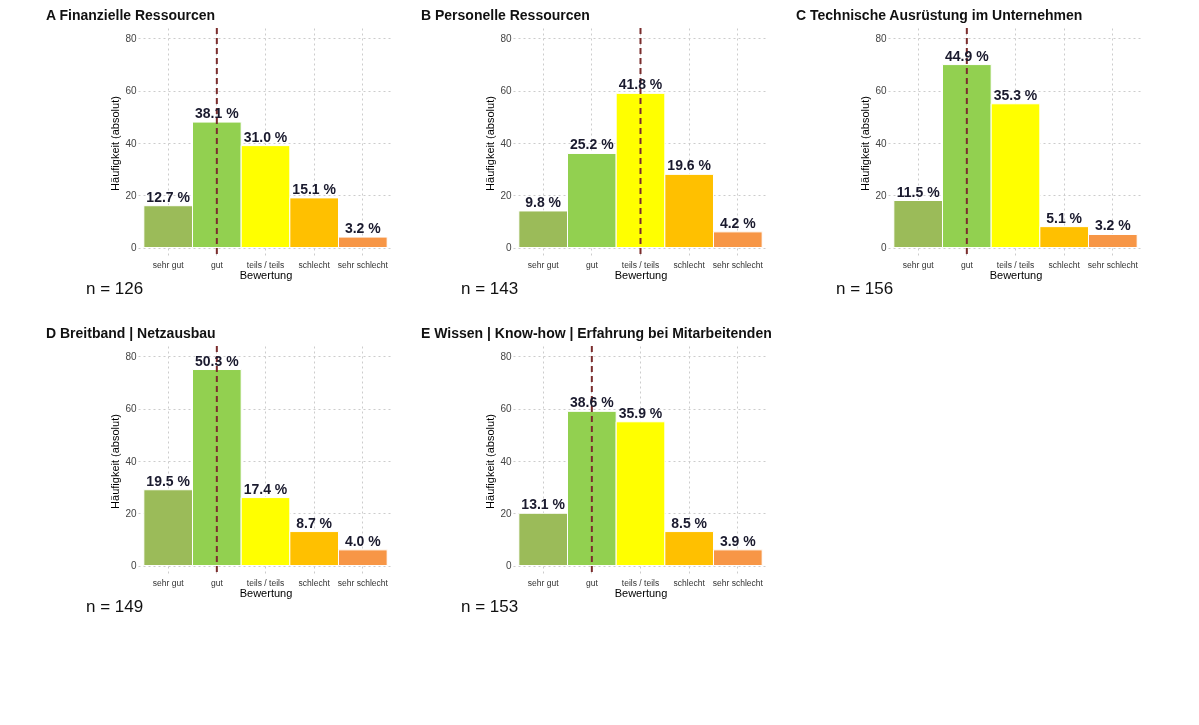  What do you see at coordinates (505, 15) in the screenshot?
I see `chart-title: B Personelle Ressourcen` at bounding box center [505, 15].